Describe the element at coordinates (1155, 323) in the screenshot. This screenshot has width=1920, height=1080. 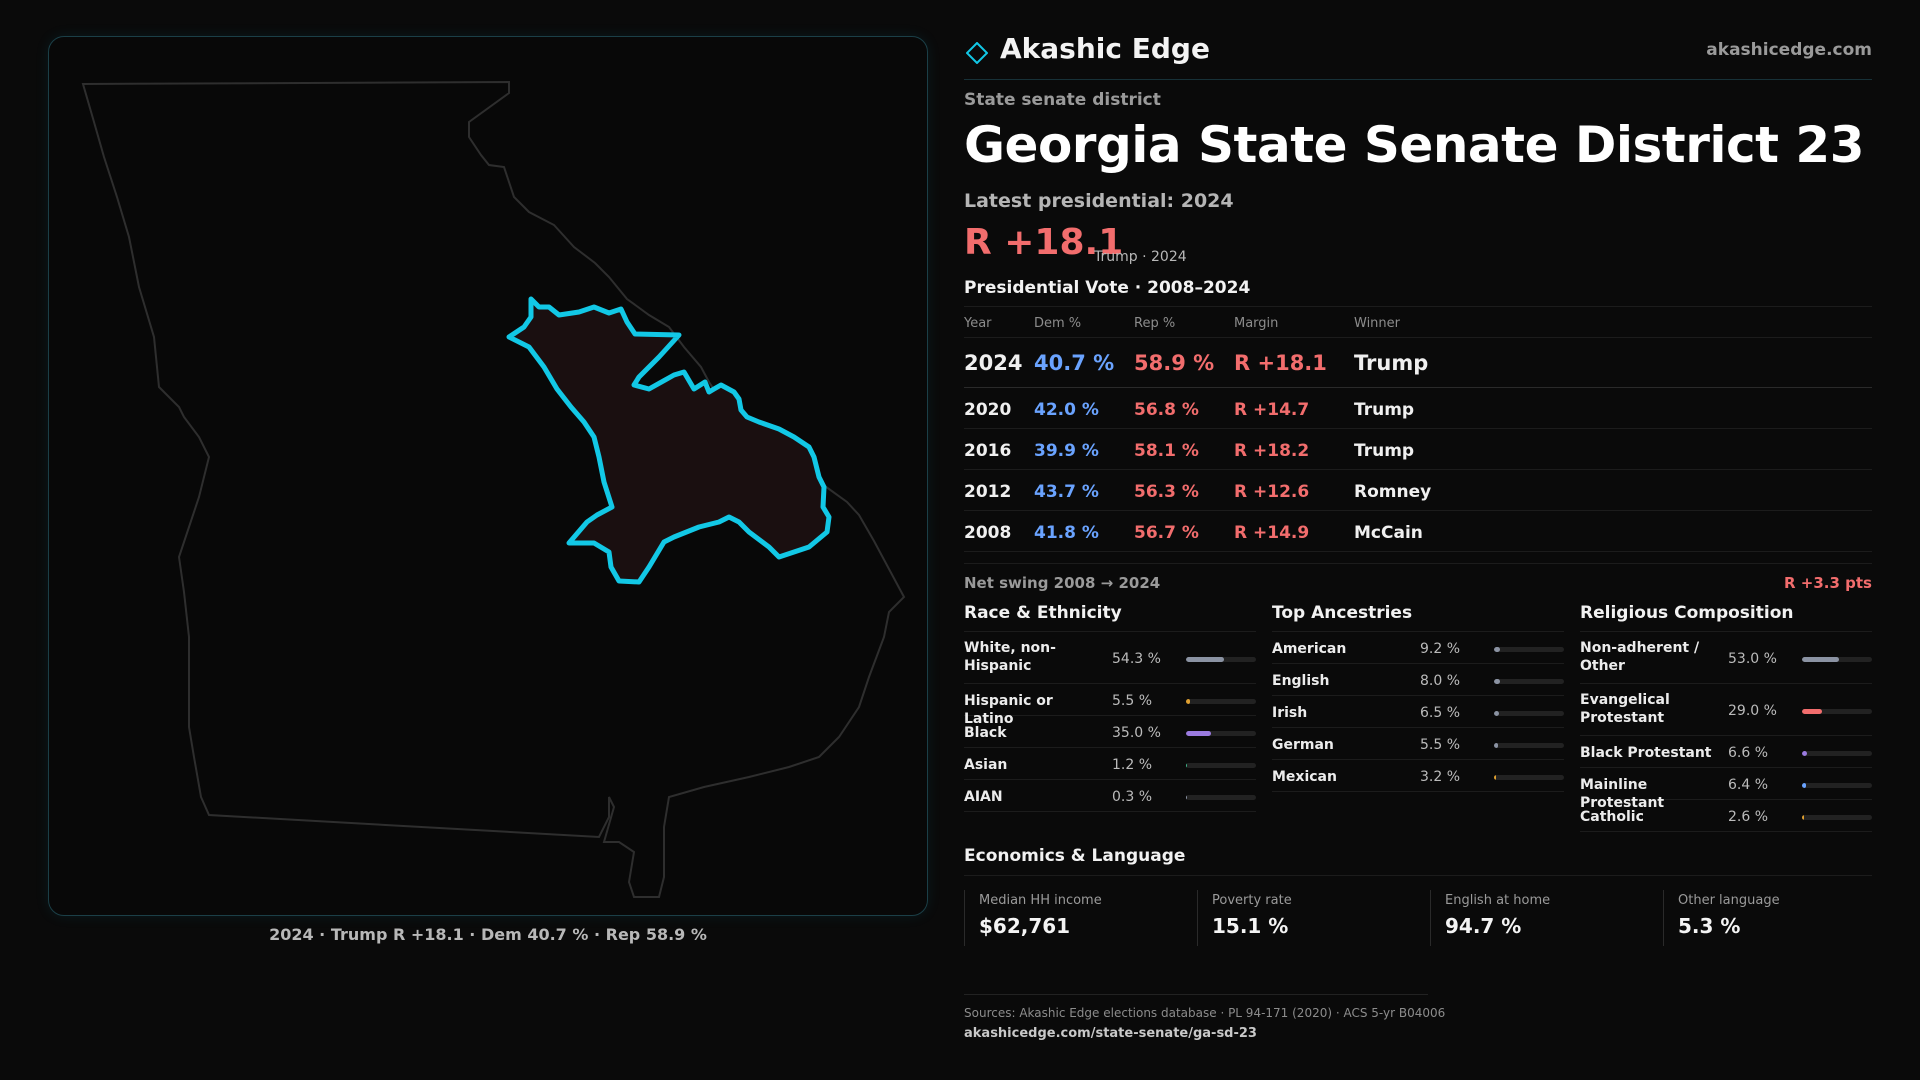
I see `header-rep: Rep %` at that location.